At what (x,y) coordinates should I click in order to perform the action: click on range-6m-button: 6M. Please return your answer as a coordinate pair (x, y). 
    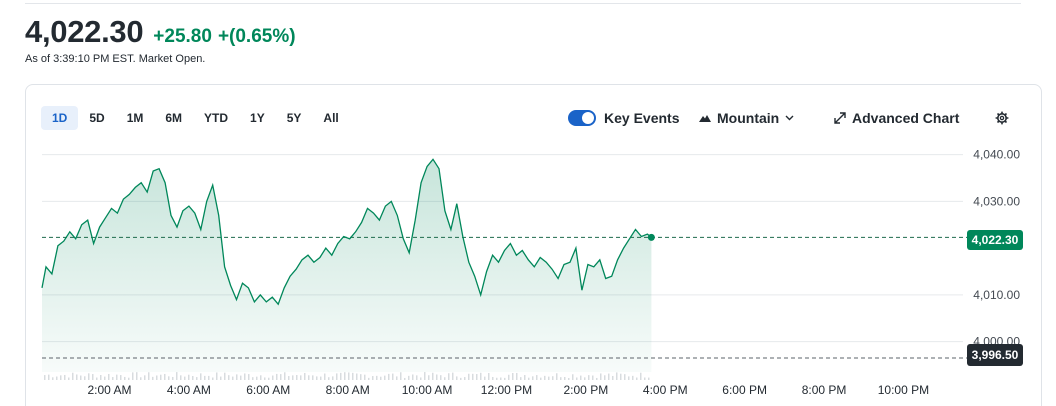
    Looking at the image, I should click on (174, 118).